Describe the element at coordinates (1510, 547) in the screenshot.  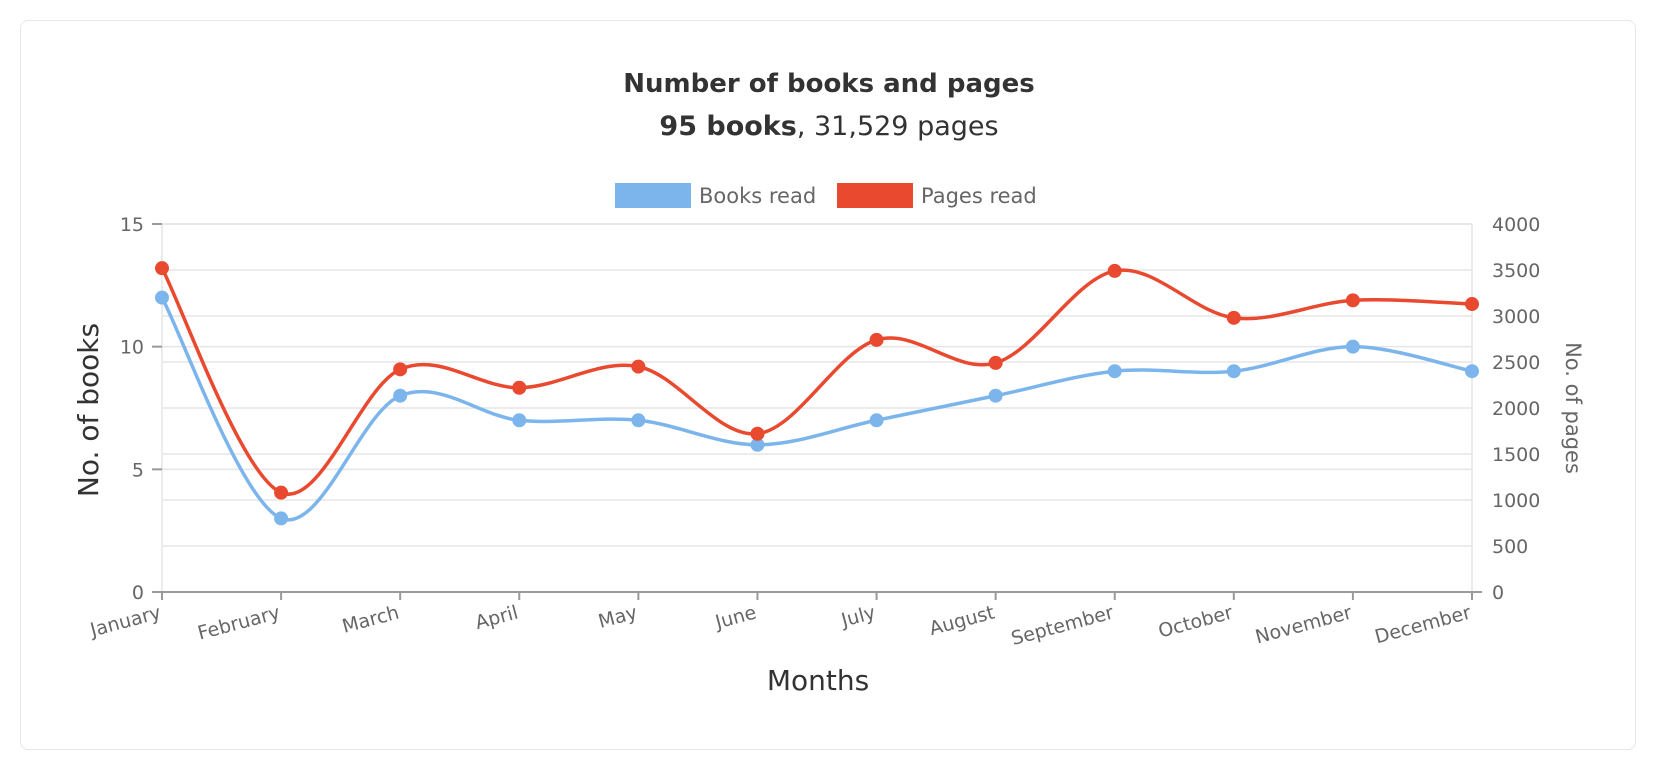
I see `y-tick-label-right-500: 500` at that location.